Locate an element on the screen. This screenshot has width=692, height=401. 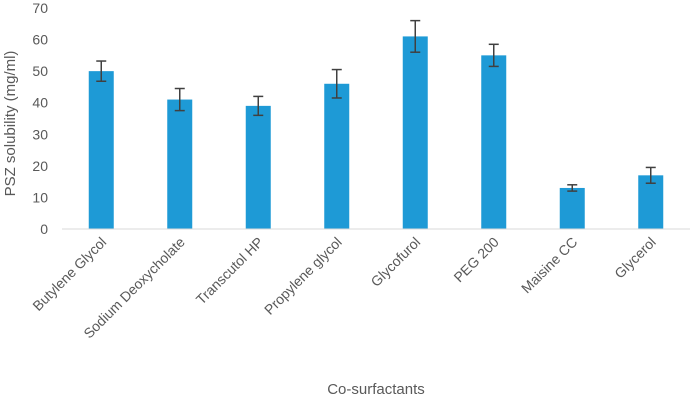
x-category-label: Glycofurol is located at coordinates (395, 262).